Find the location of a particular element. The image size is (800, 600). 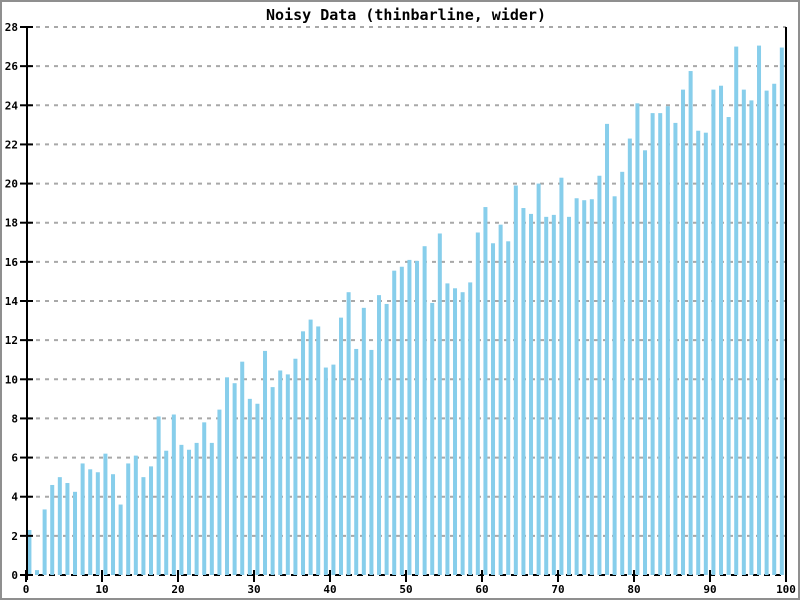

y-tick-label: 26 is located at coordinates (12, 66).